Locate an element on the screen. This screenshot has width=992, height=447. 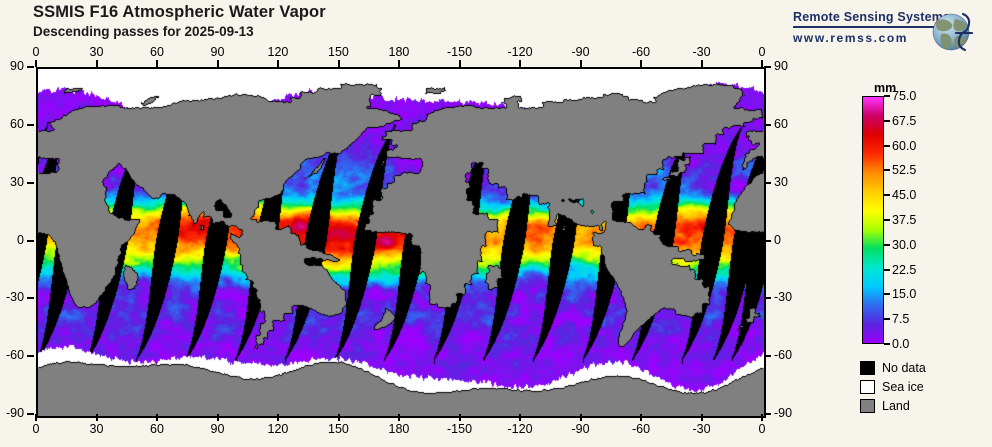
colorbar-tick-label: 37.5 is located at coordinates (904, 220).